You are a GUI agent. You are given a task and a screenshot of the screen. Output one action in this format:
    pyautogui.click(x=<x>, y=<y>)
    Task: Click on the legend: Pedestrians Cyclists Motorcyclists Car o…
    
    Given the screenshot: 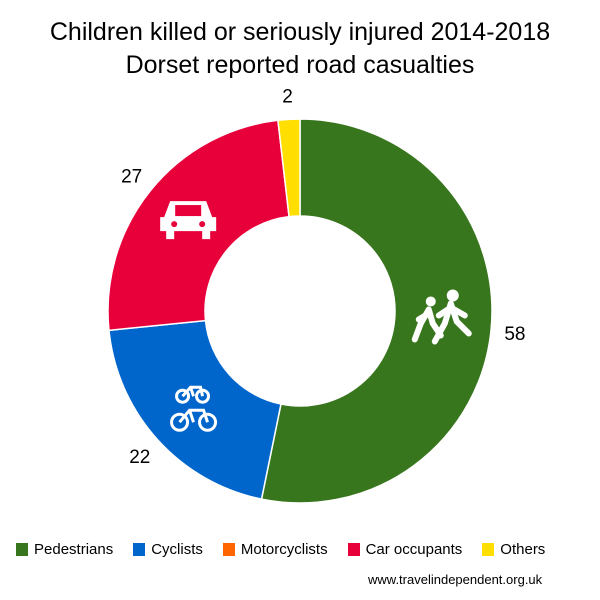 What is the action you would take?
    pyautogui.click(x=290, y=549)
    